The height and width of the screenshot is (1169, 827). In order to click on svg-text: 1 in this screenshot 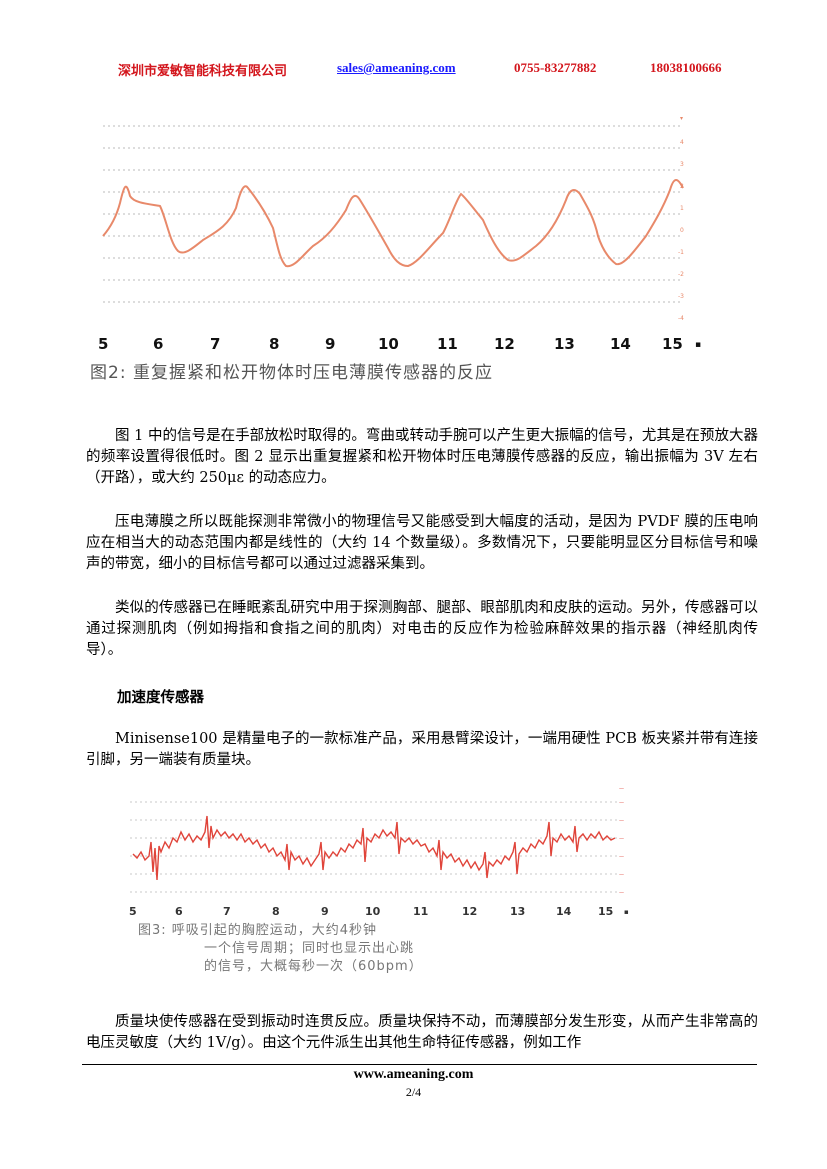, I will do `click(682, 208)`.